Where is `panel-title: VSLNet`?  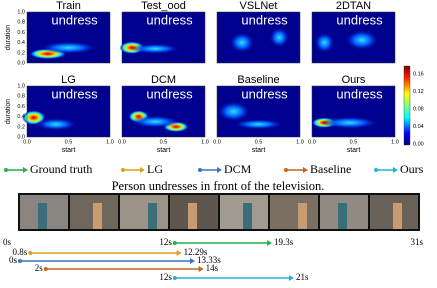 panel-title: VSLNet is located at coordinates (259, 6).